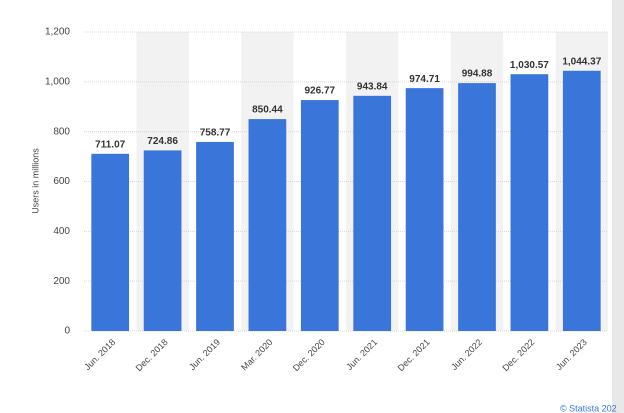  What do you see at coordinates (61, 281) in the screenshot?
I see `y-tick-label: 200` at bounding box center [61, 281].